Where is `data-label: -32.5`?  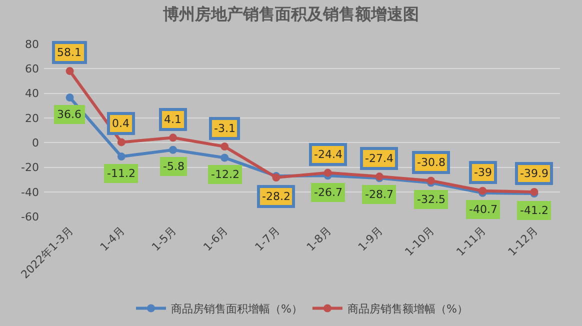 data-label: -32.5 is located at coordinates (431, 199).